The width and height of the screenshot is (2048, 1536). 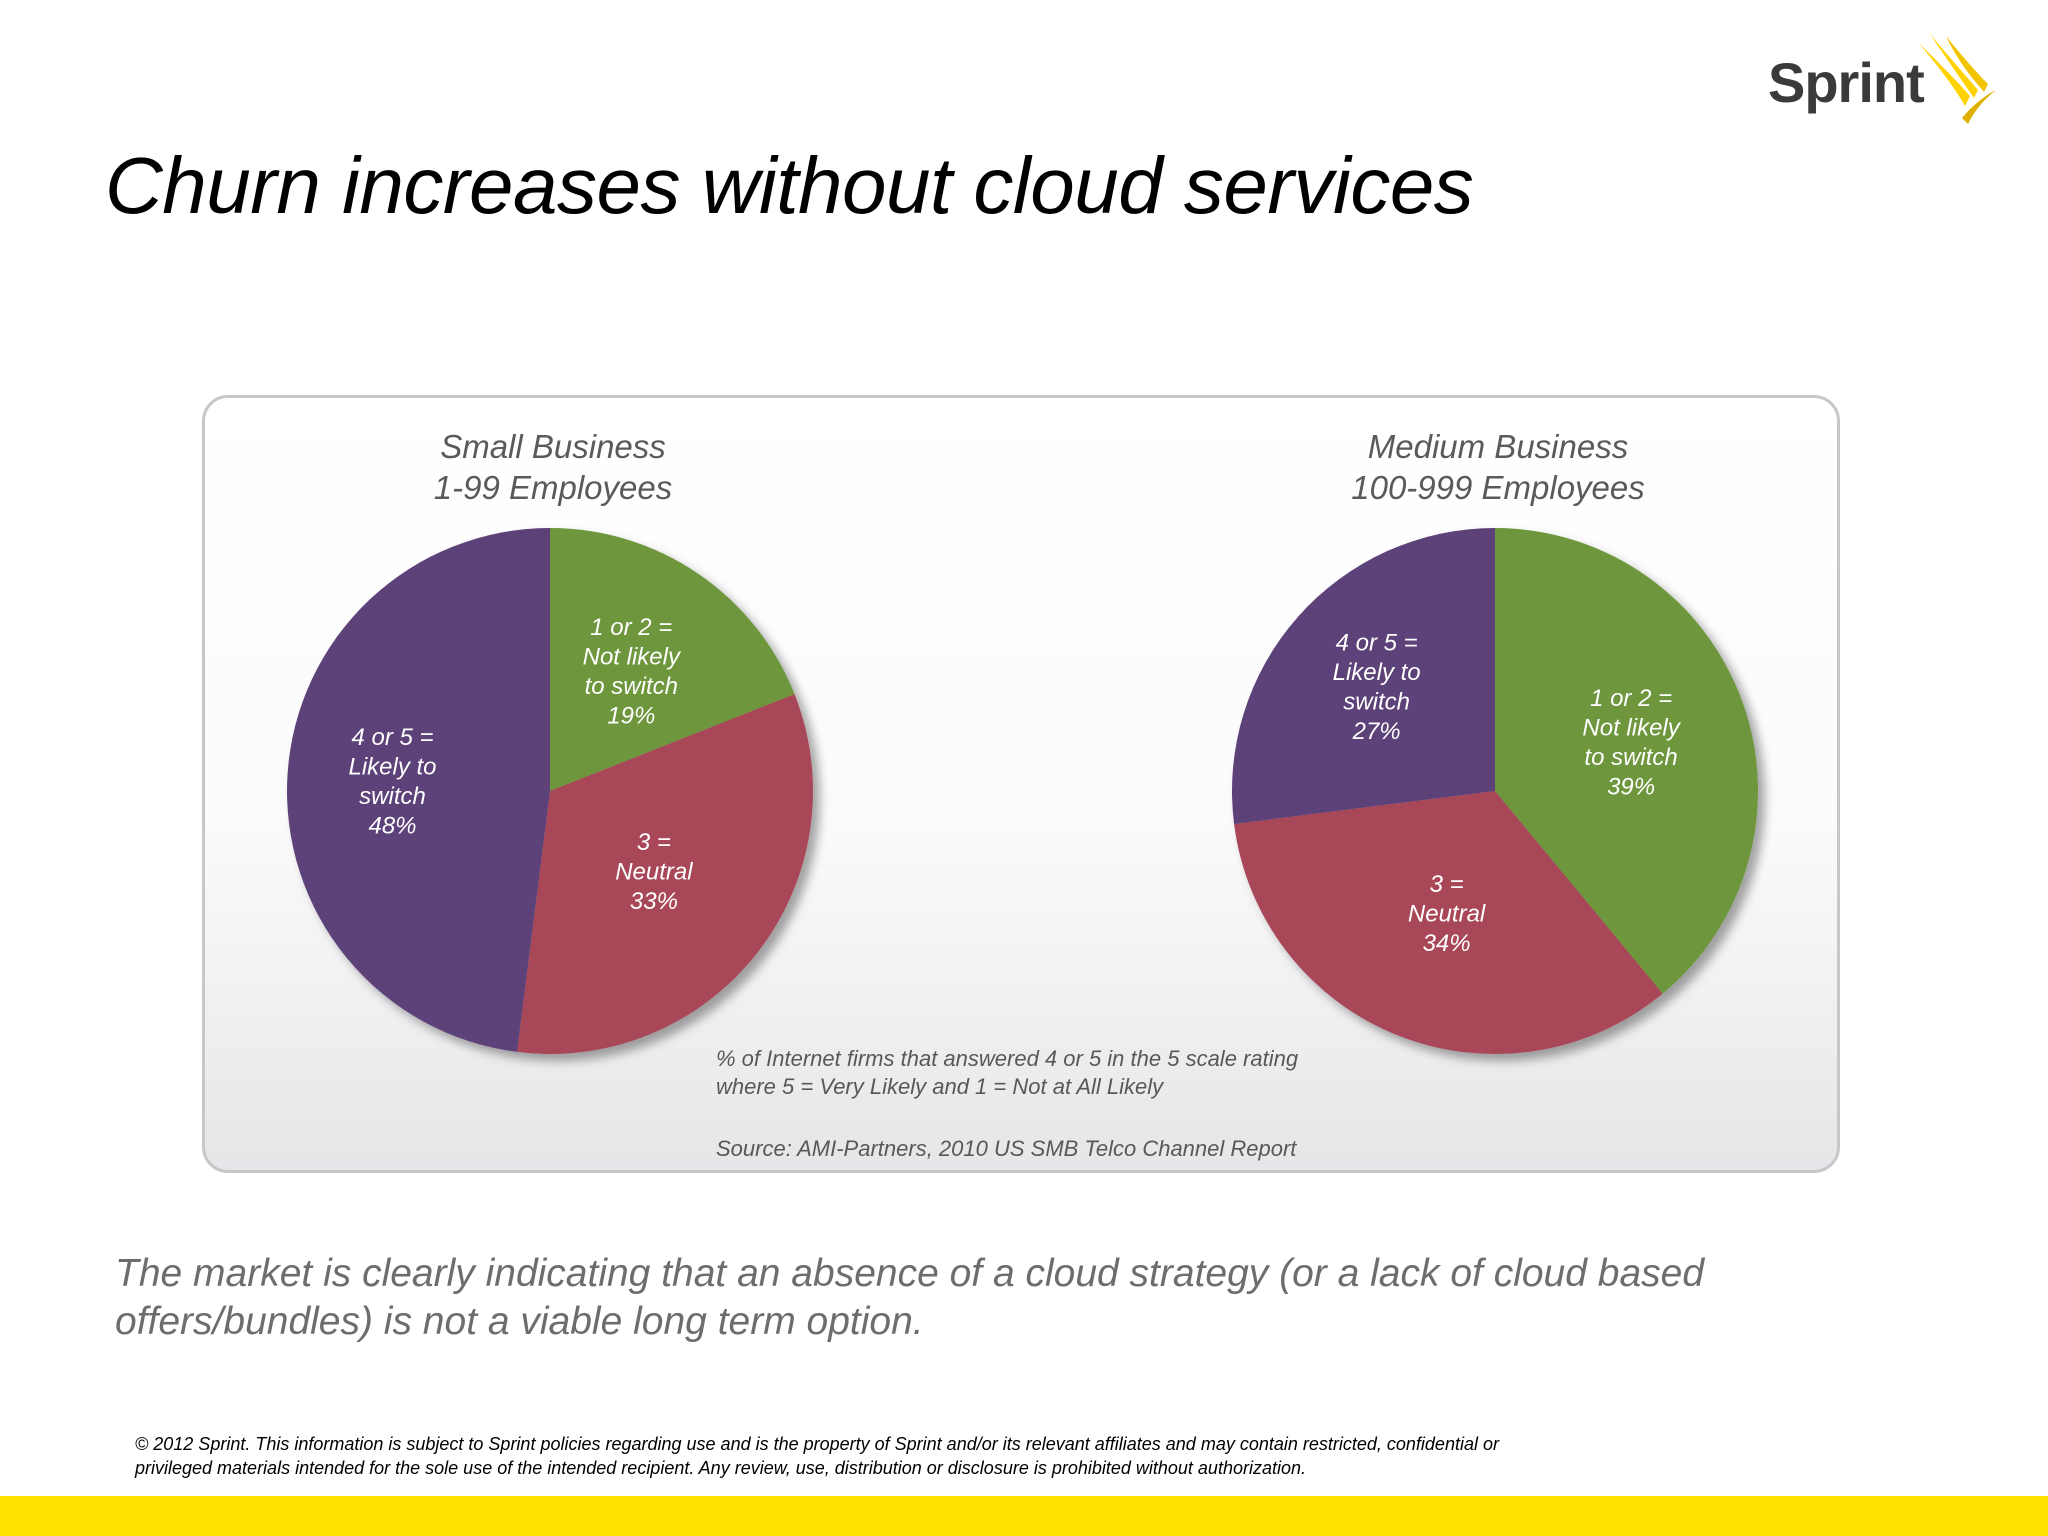 I want to click on footer-bar, so click(x=1024, y=1516).